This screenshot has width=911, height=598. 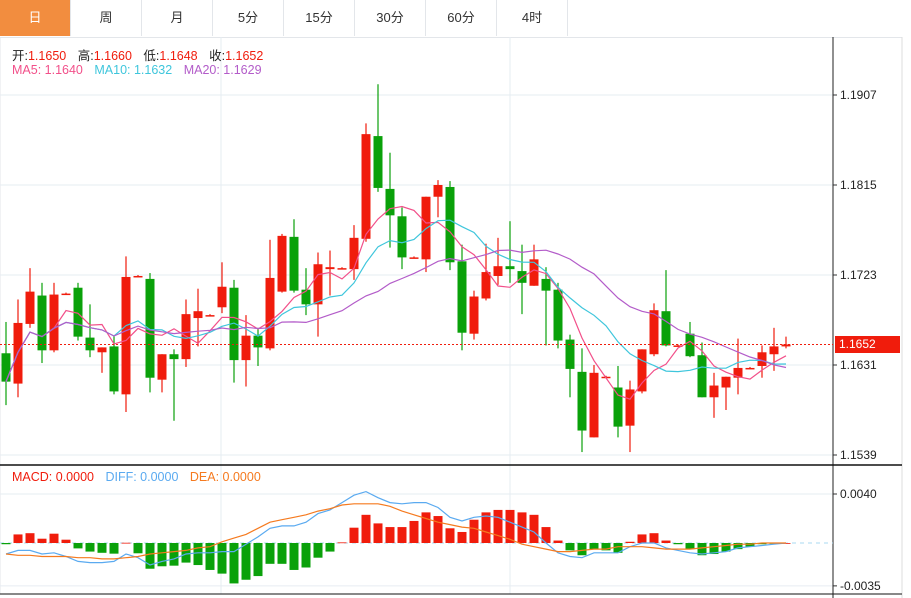 What do you see at coordinates (532, 18) in the screenshot?
I see `tab-4hour: 4时` at bounding box center [532, 18].